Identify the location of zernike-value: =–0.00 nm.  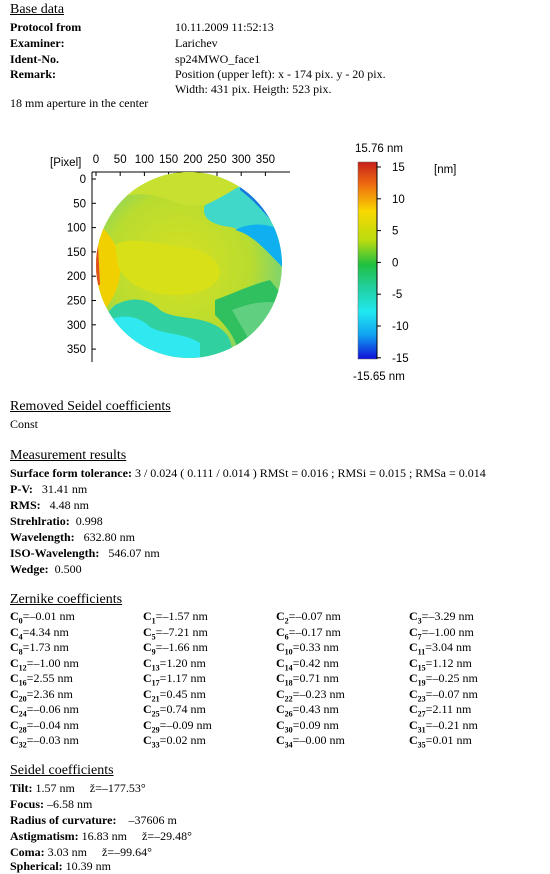
(318, 740).